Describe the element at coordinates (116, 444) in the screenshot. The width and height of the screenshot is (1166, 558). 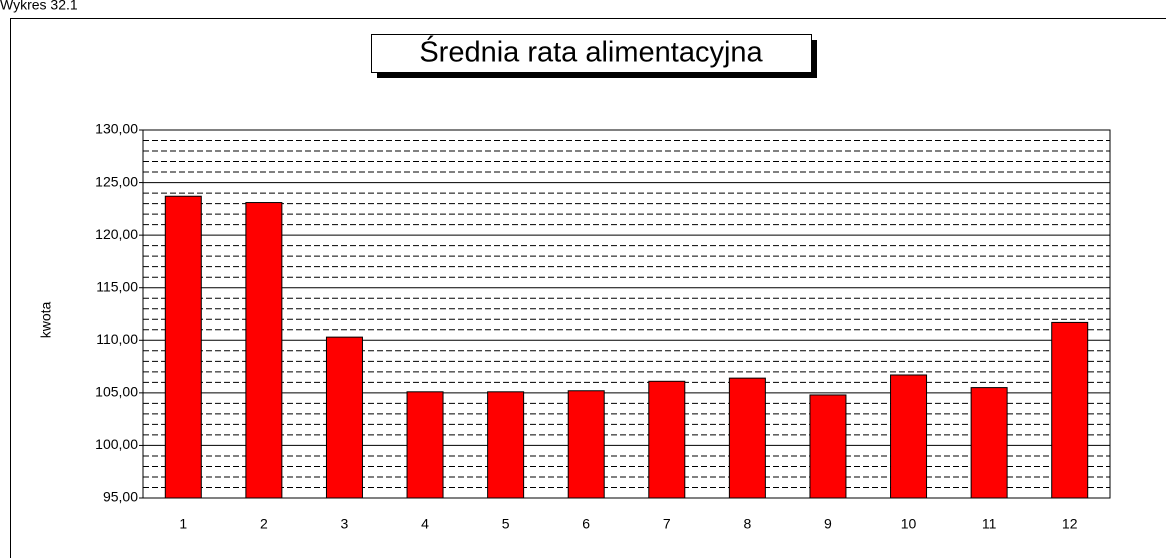
I see `y-tick-label: 100,00` at that location.